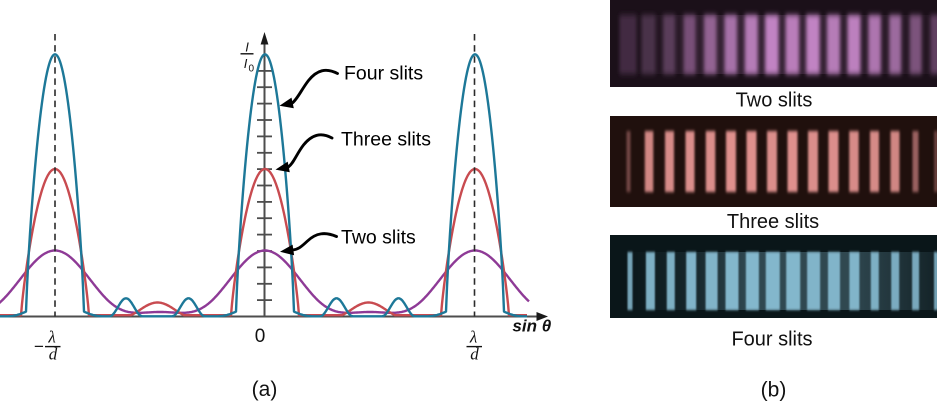  What do you see at coordinates (531, 325) in the screenshot?
I see `svg-text: sin θ` at bounding box center [531, 325].